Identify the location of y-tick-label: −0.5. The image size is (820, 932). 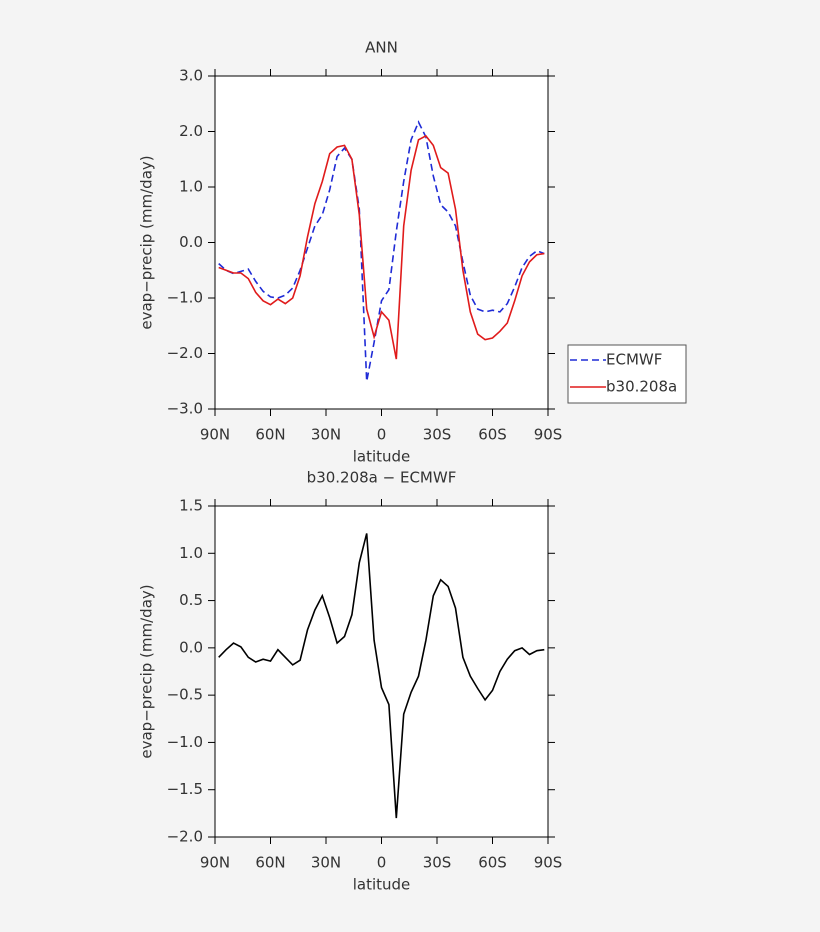
(185, 695).